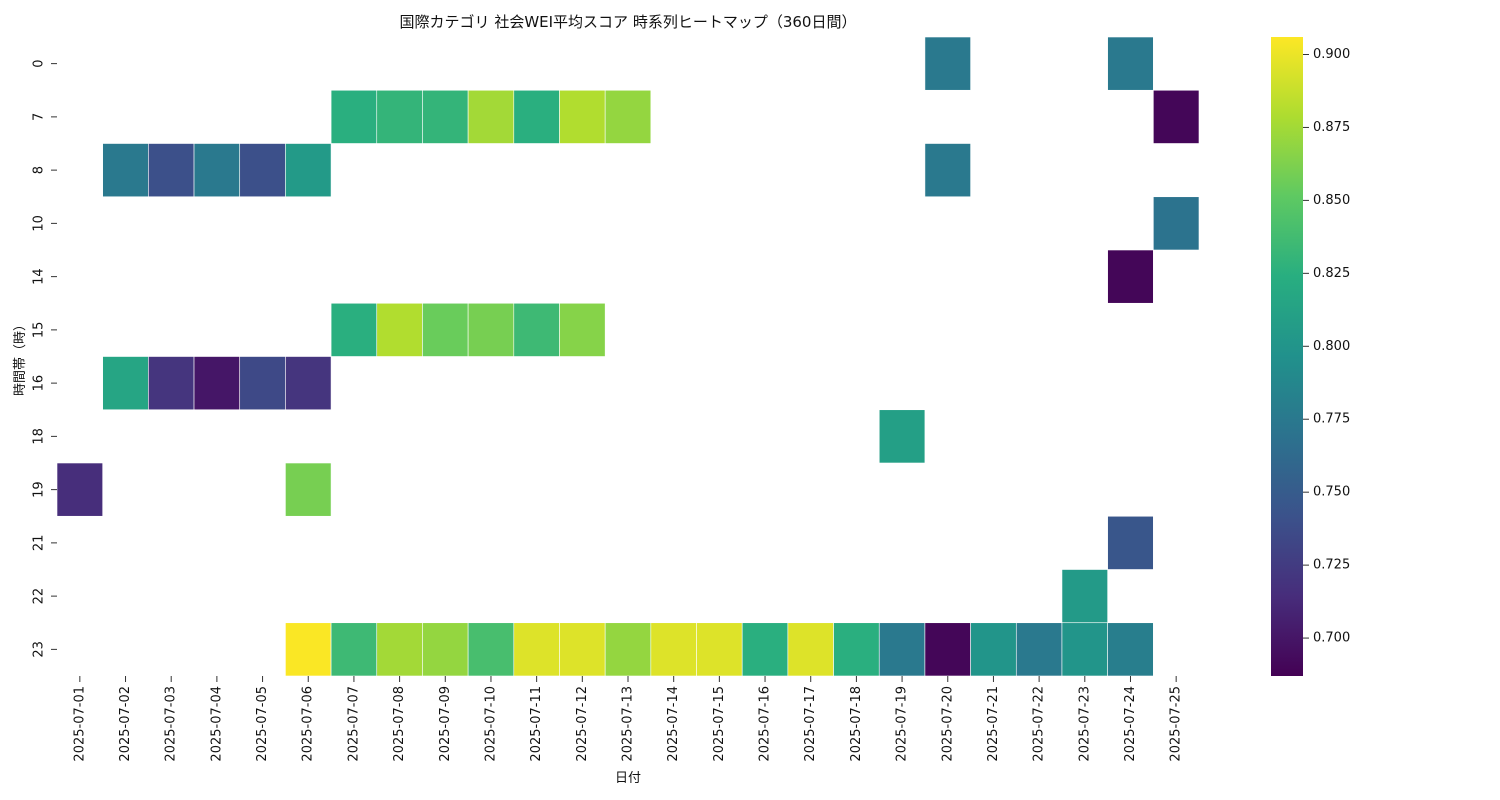  What do you see at coordinates (765, 724) in the screenshot?
I see `x-tick-label: 2025-07-16` at bounding box center [765, 724].